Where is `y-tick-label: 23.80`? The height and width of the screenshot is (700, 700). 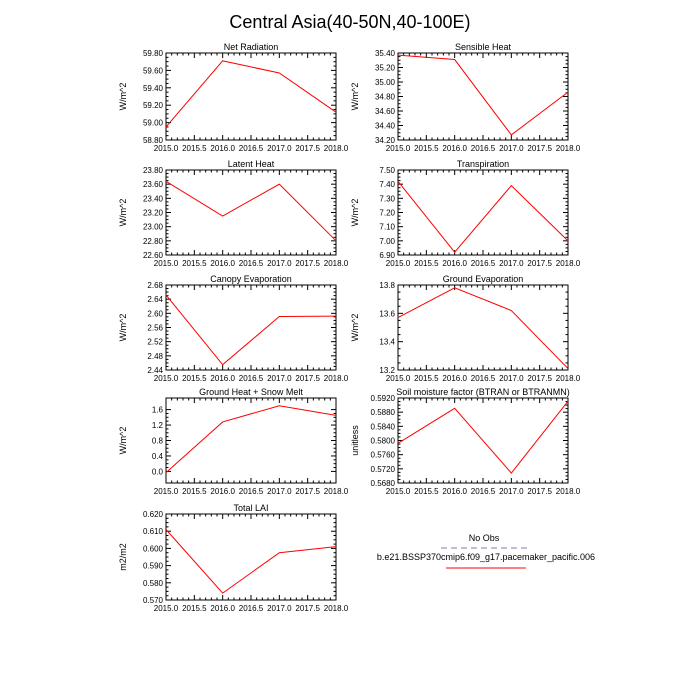 y-tick-label: 23.80 is located at coordinates (153, 170).